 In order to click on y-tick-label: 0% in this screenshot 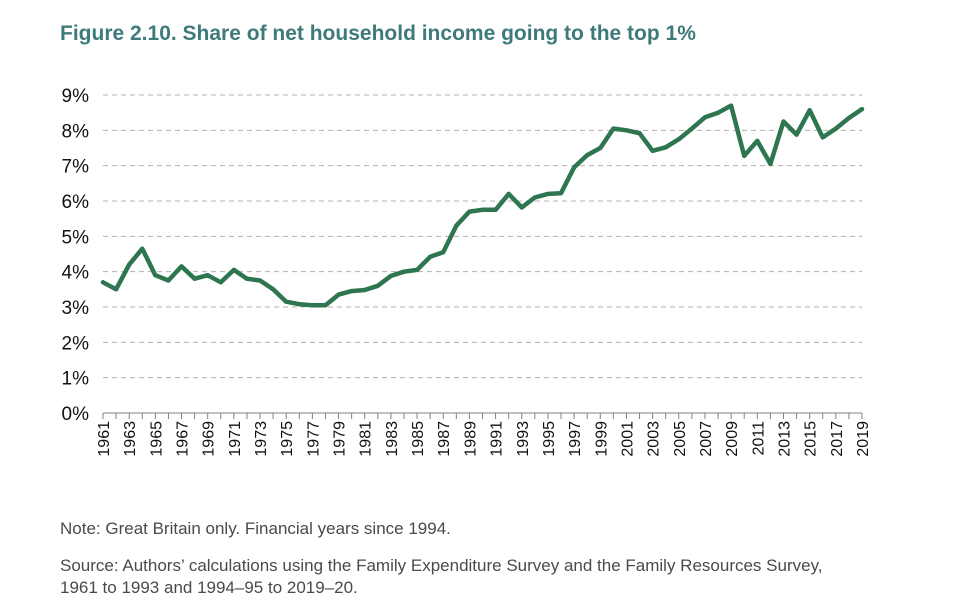, I will do `click(76, 414)`.